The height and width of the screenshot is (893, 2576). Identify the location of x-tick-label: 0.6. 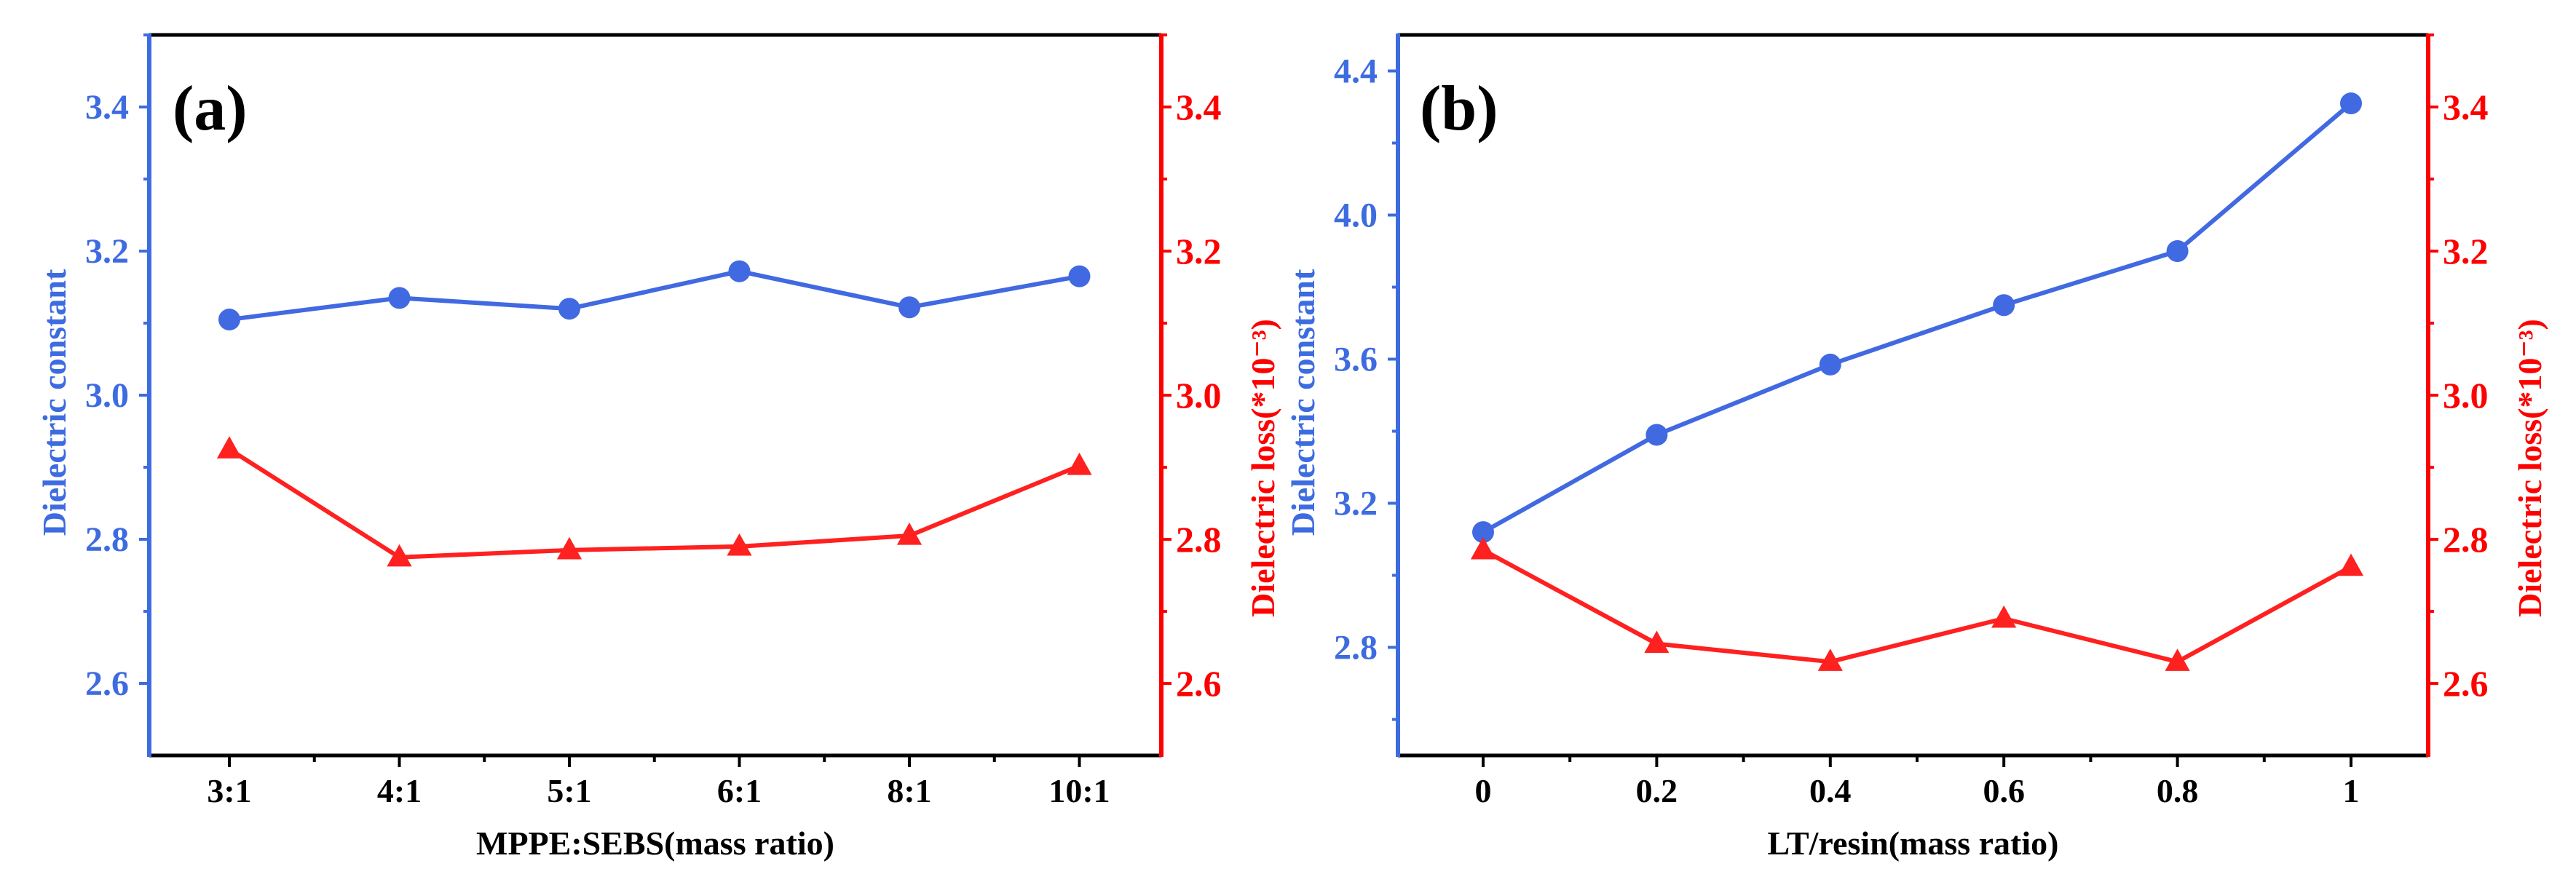
(2004, 790).